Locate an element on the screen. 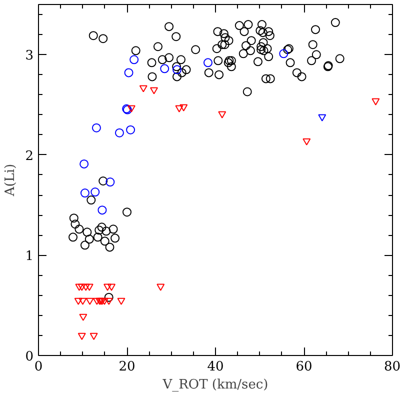 The height and width of the screenshot is (395, 400). y-tick-label: 0 is located at coordinates (29, 357).